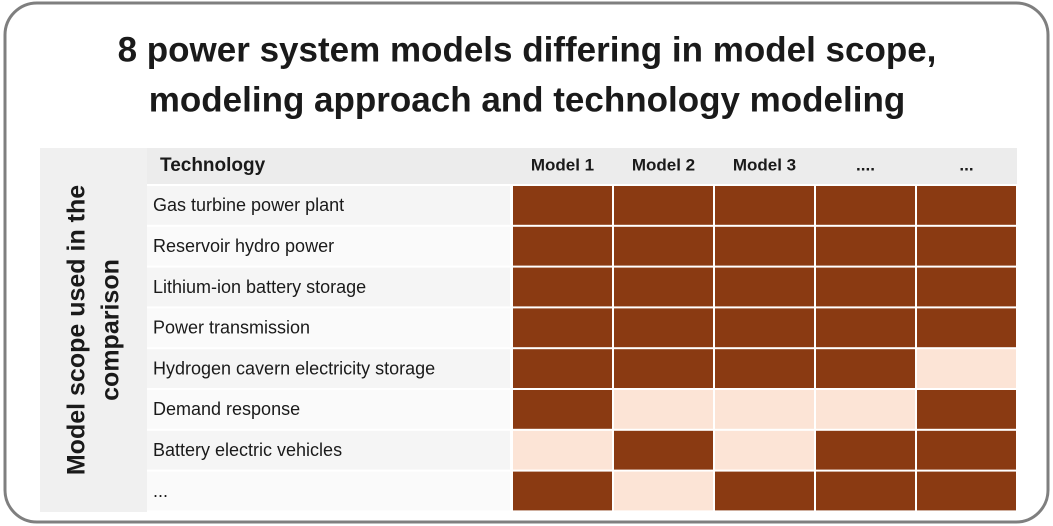  I want to click on row-label: Power transmission, so click(231, 328).